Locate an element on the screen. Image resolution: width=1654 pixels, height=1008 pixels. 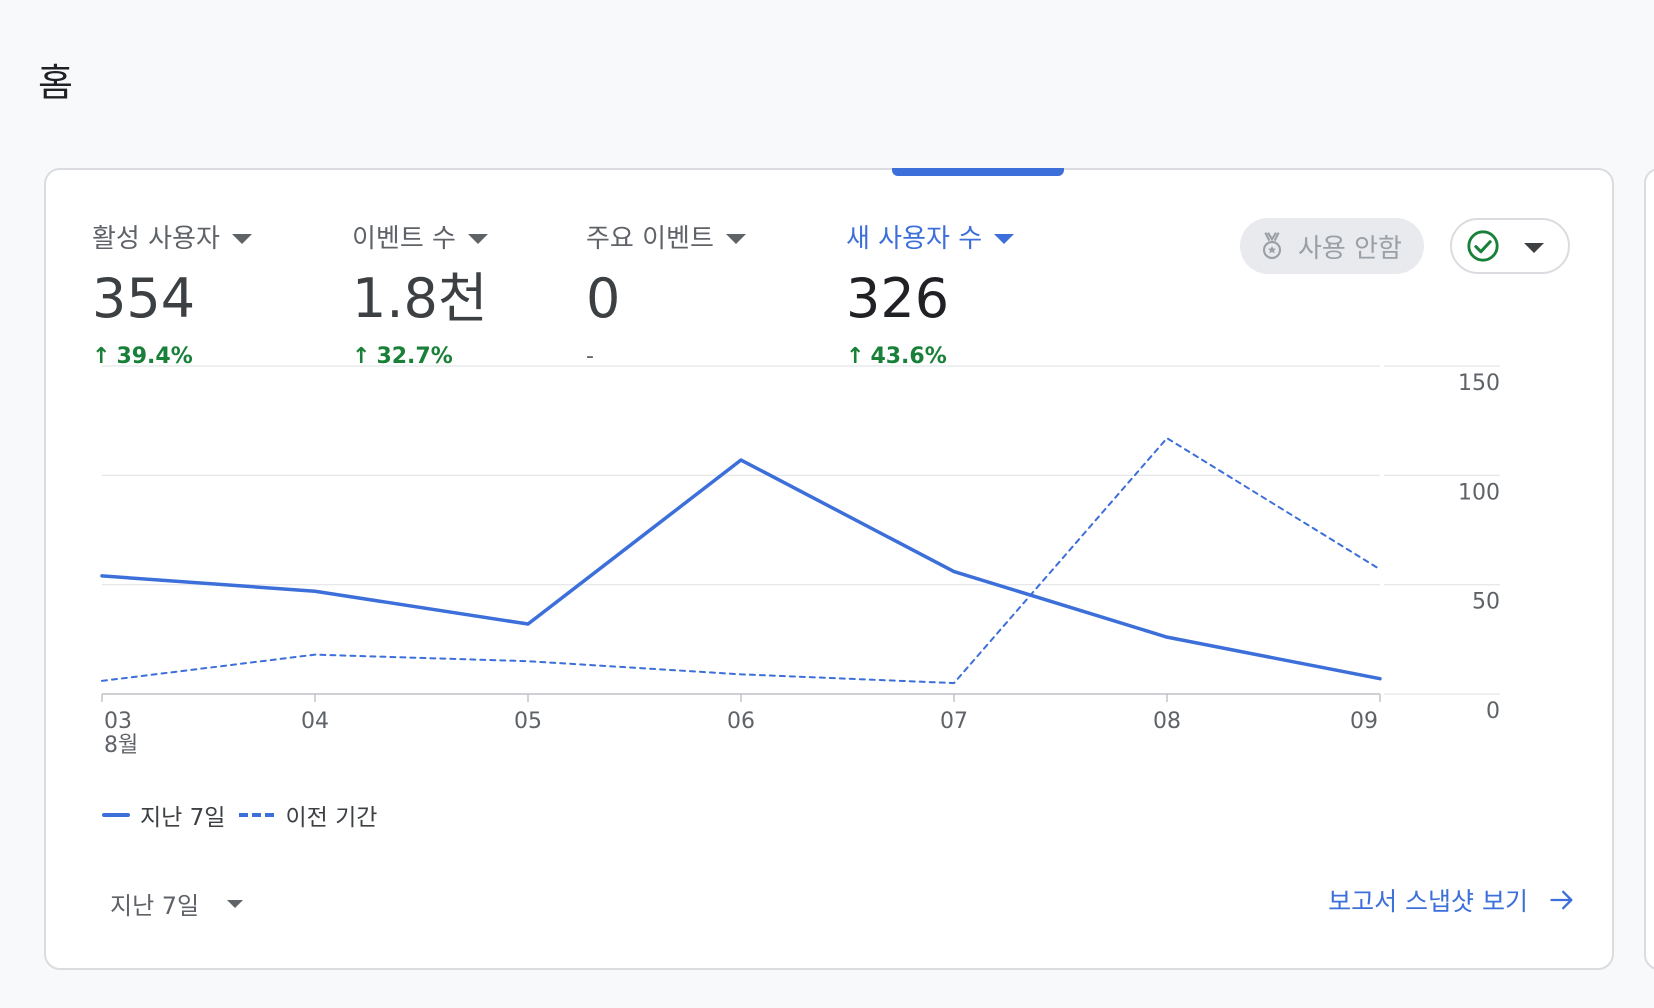
metric-key-events: 주요 이벤트 0 - is located at coordinates (666, 293).